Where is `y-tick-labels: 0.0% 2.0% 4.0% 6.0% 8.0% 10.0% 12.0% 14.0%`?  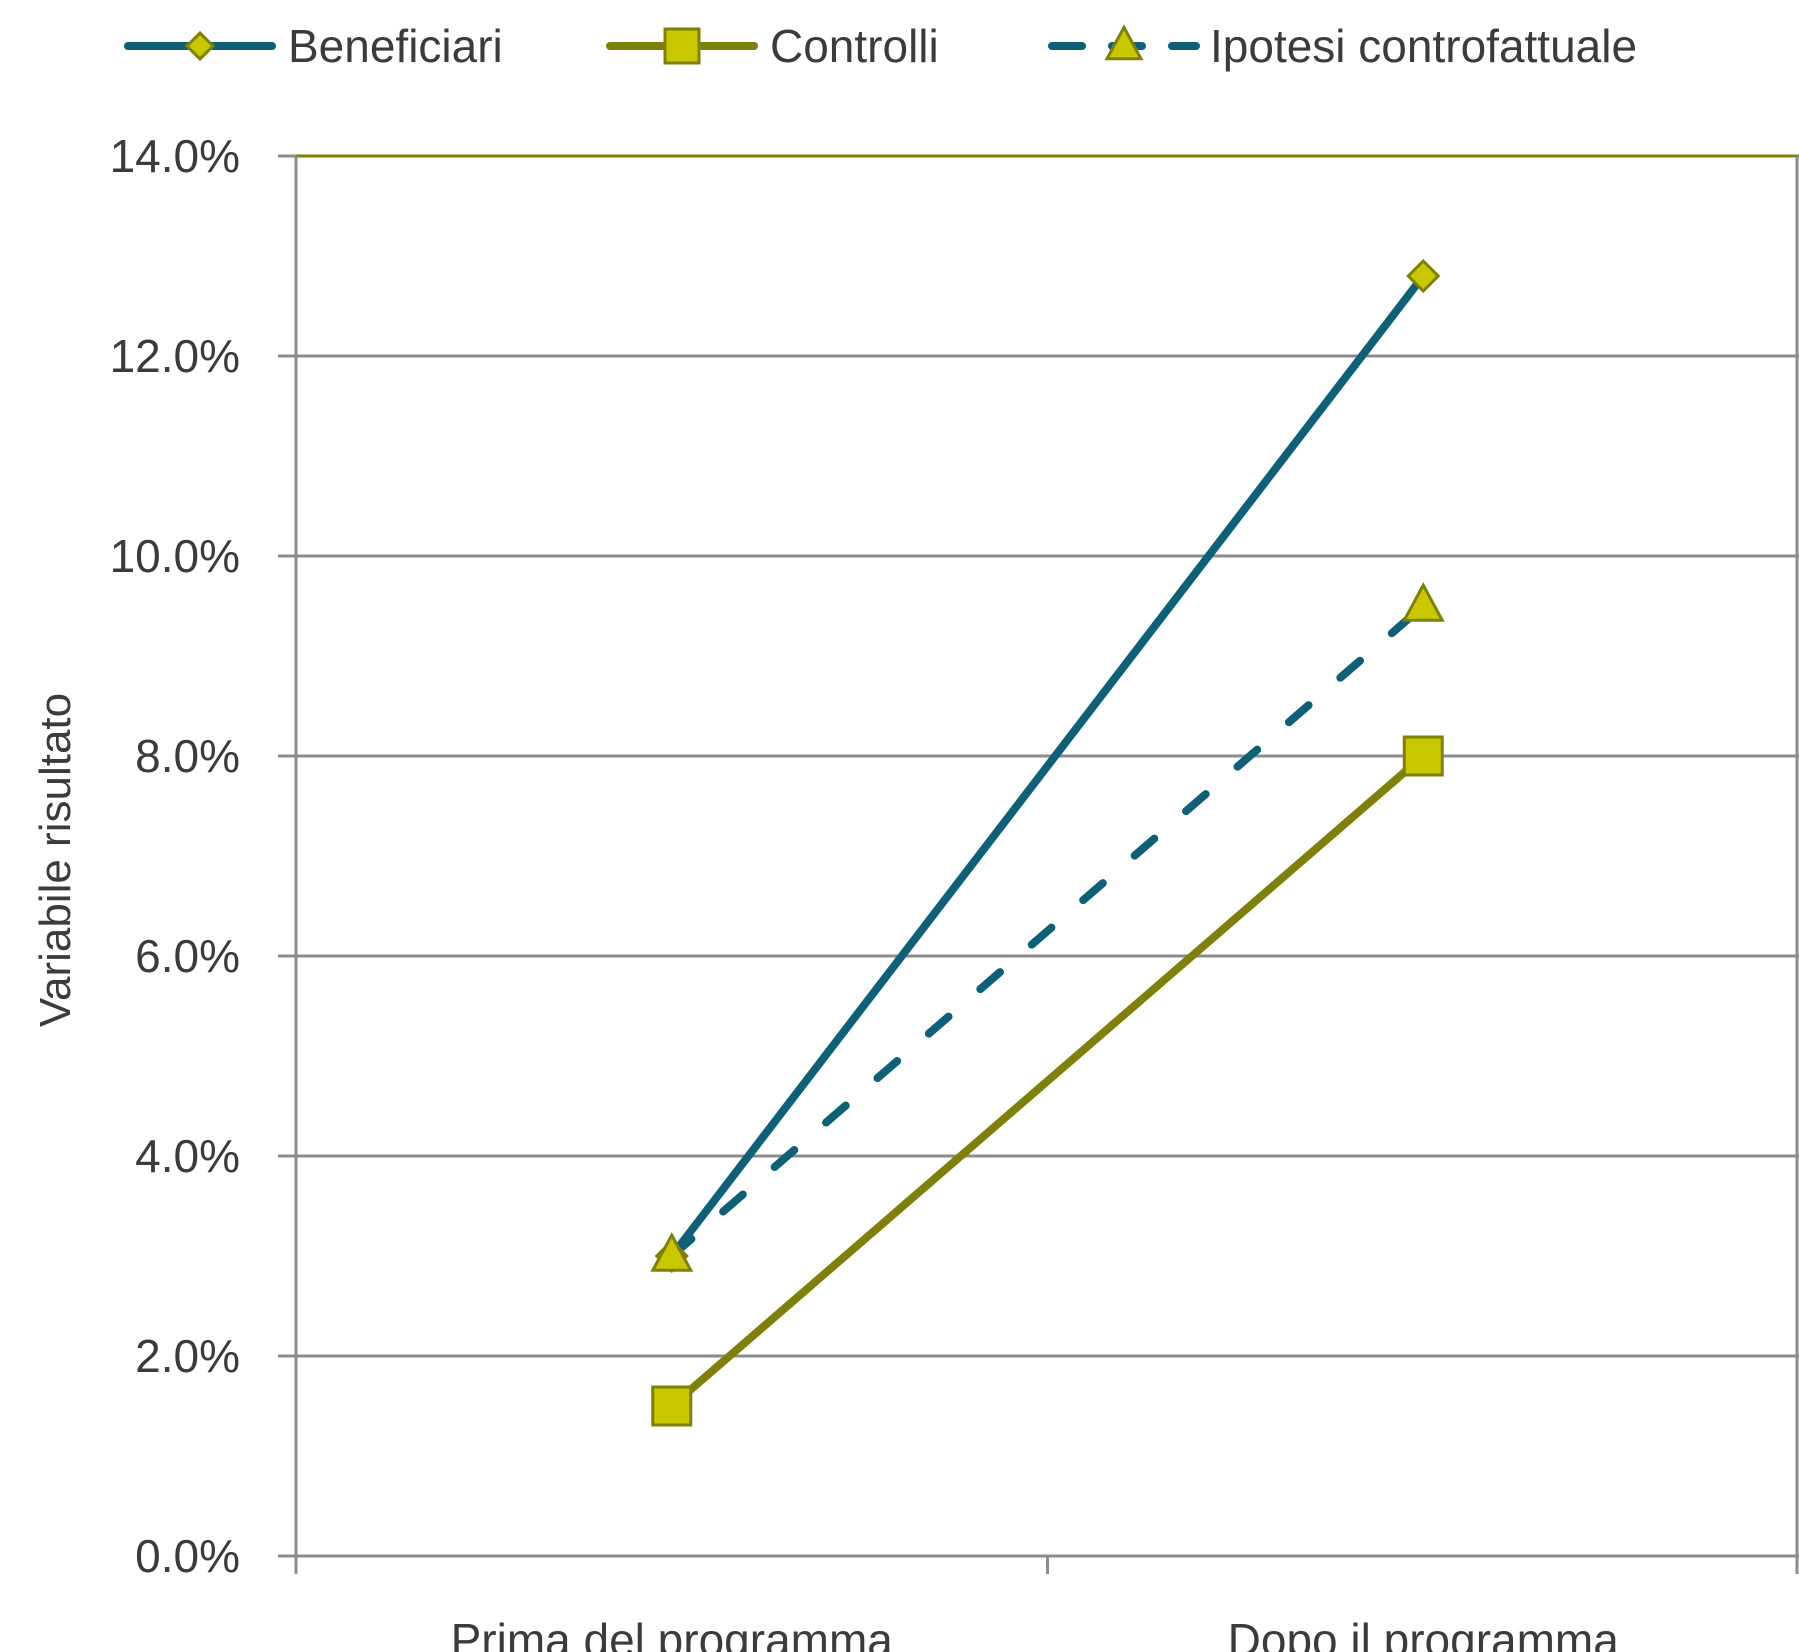 y-tick-labels: 0.0% 2.0% 4.0% 6.0% 8.0% 10.0% 12.0% 14.0% is located at coordinates (175, 856).